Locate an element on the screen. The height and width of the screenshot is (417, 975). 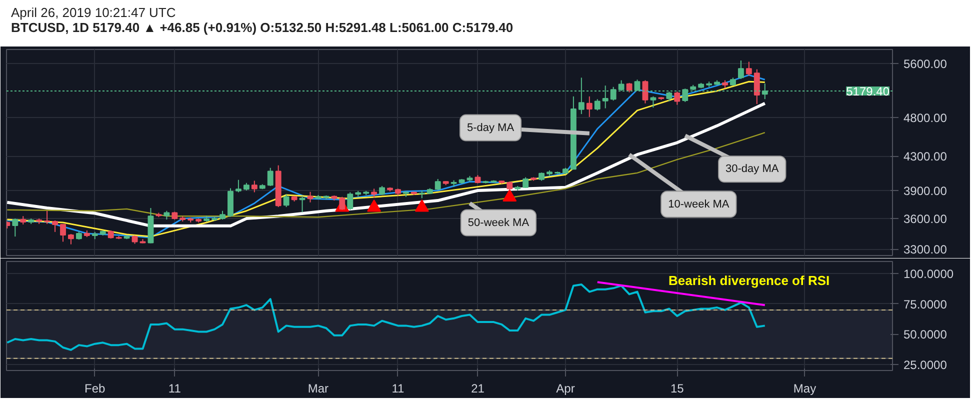
y-tick-label: 3600.00 is located at coordinates (926, 219).